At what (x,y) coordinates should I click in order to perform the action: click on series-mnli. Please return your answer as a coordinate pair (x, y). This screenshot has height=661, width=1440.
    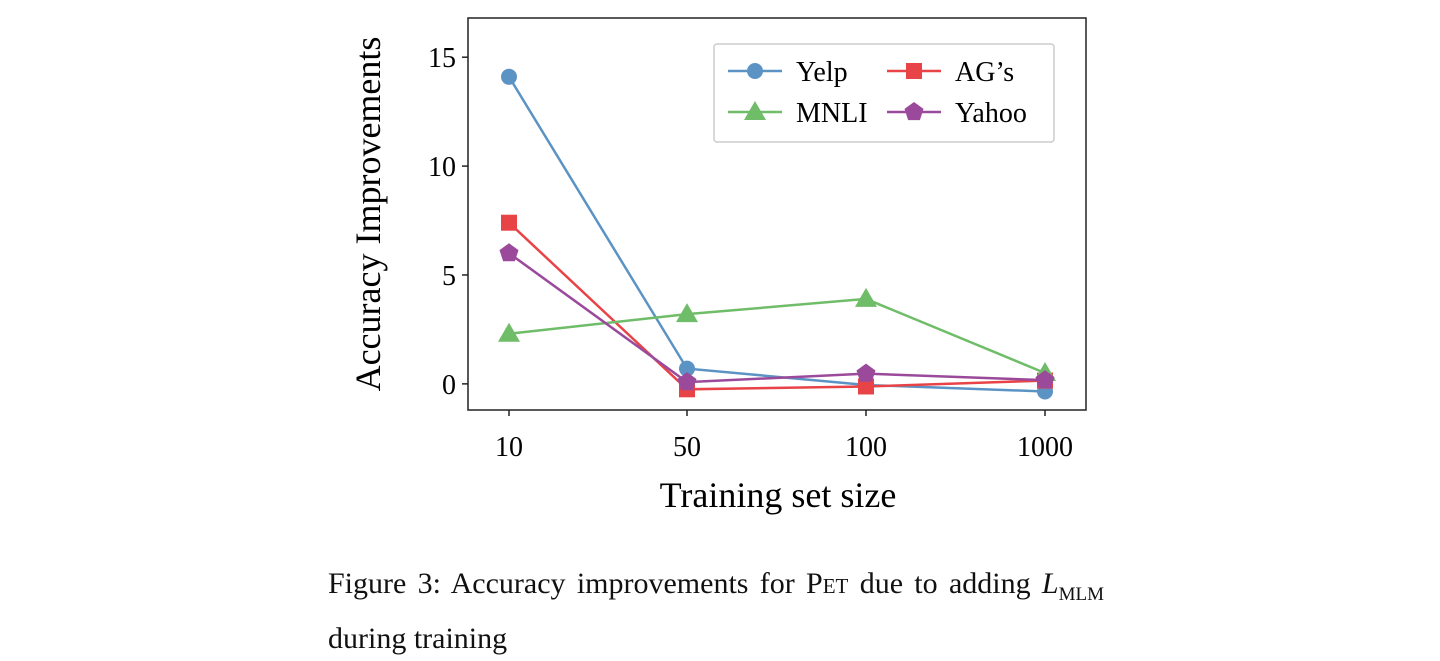
    Looking at the image, I should click on (777, 334).